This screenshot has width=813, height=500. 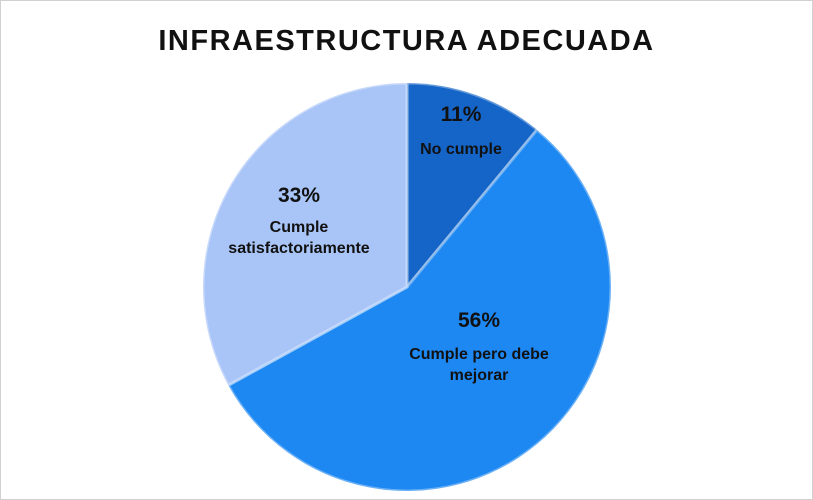 I want to click on slice-category-label: Cumple satisfactoriamente, so click(x=299, y=238).